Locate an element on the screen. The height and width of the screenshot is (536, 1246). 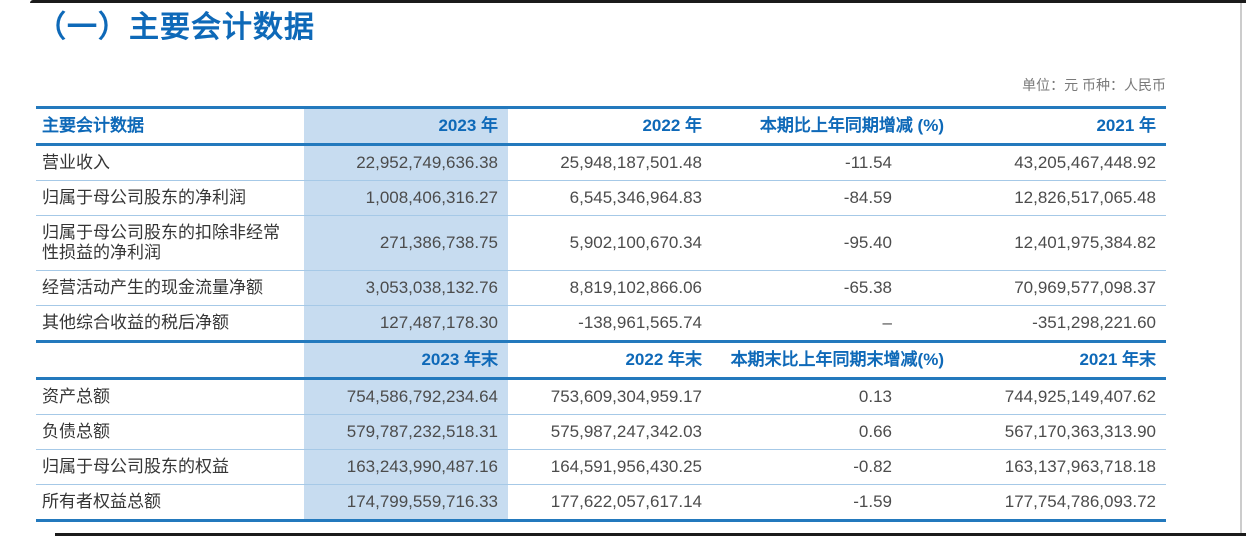
row-label: 经营活动产生的现金流量净额 is located at coordinates (170, 288).